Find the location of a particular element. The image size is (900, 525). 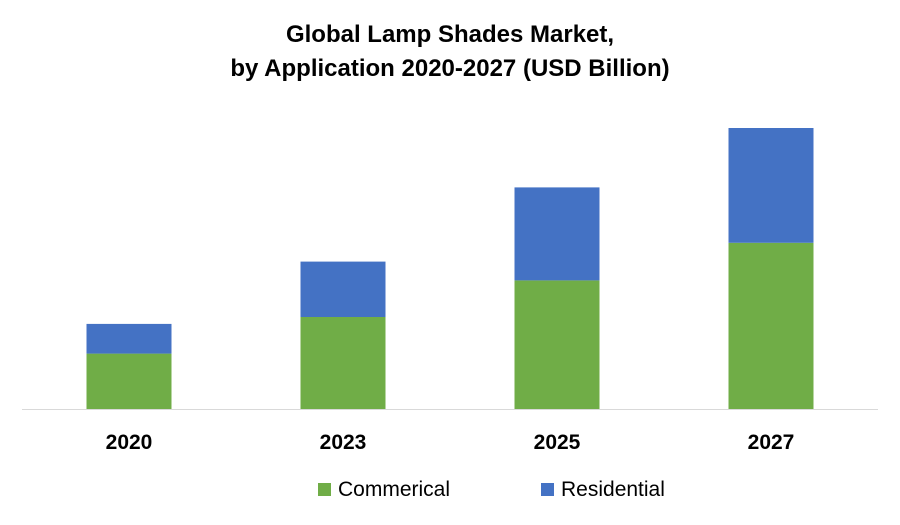

bar-residential-2027 is located at coordinates (771, 185).